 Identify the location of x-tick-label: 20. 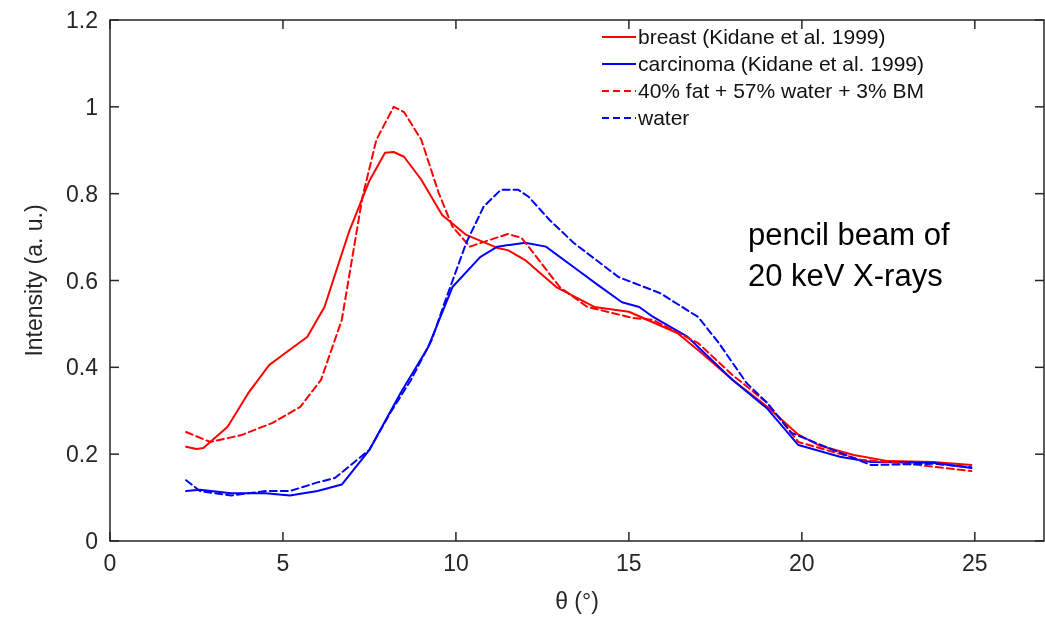
(802, 563).